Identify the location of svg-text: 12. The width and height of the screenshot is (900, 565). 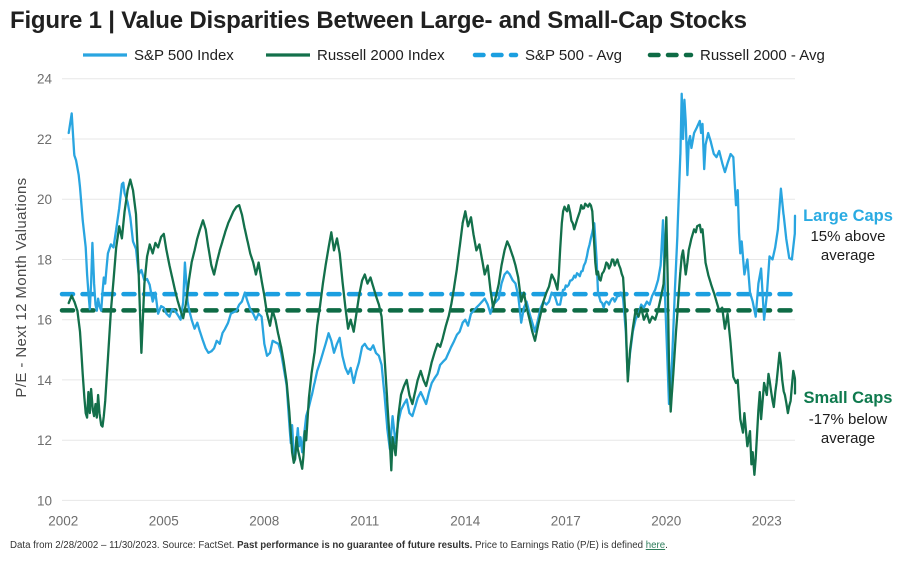
(44, 440).